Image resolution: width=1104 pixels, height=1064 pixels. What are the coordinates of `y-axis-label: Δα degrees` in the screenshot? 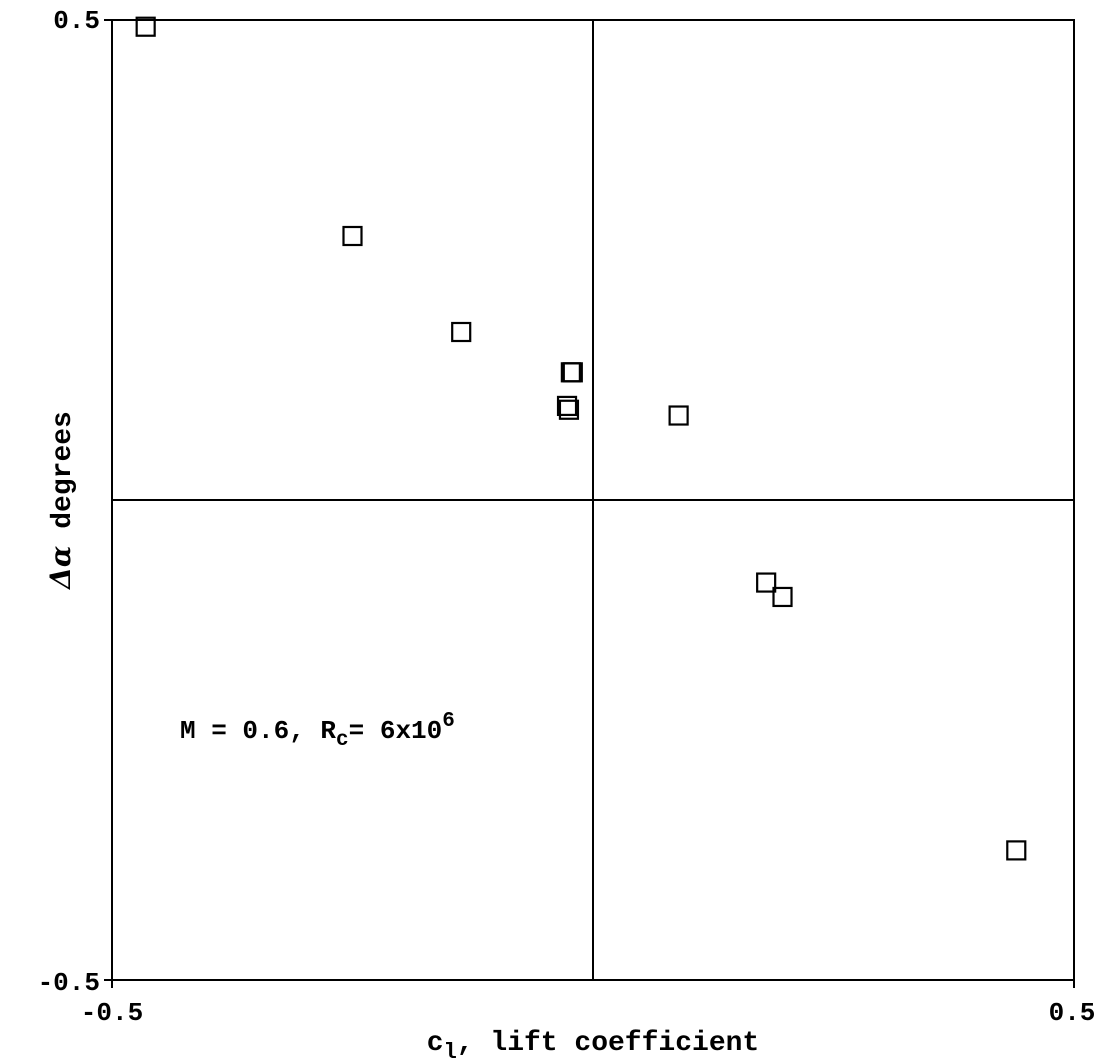 It's located at (61, 501).